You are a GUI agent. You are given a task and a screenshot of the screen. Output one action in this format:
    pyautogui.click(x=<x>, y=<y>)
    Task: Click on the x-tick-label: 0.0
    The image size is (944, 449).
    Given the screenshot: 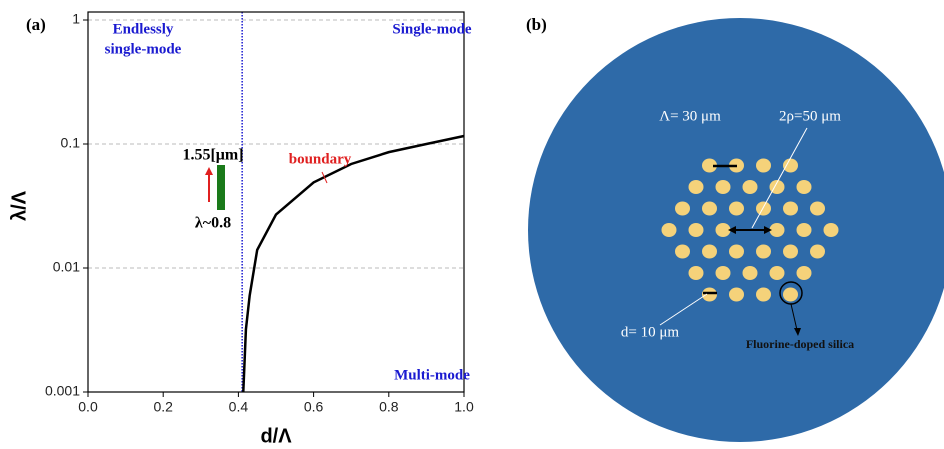 What is the action you would take?
    pyautogui.click(x=88, y=407)
    